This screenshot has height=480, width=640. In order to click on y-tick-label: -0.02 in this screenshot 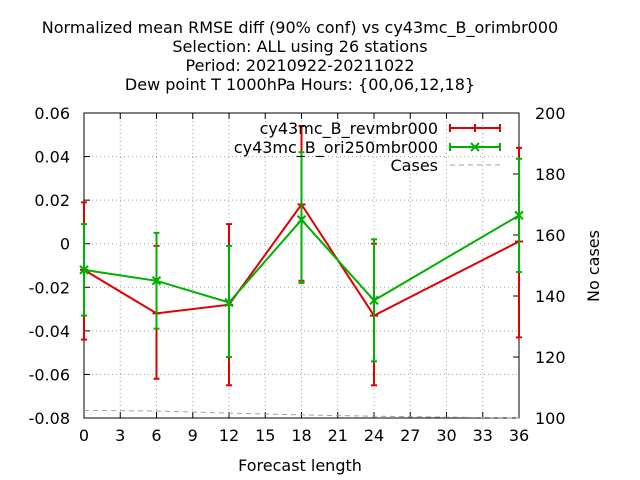, I will do `click(49, 287)`.